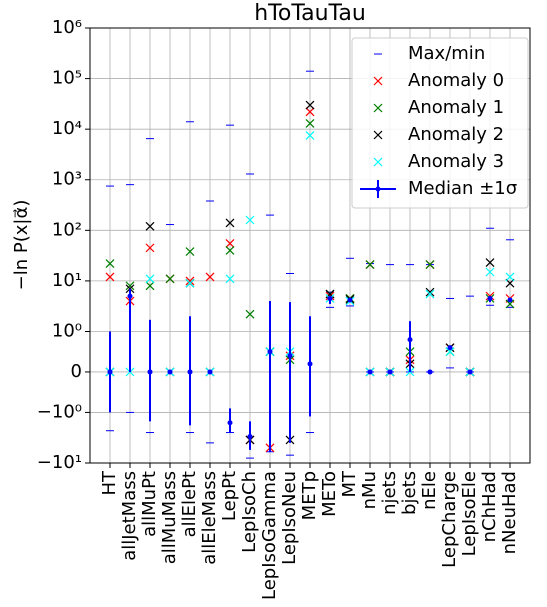 The width and height of the screenshot is (547, 607). Describe the element at coordinates (129, 516) in the screenshot. I see `x-tick-label: allJetMass` at that location.